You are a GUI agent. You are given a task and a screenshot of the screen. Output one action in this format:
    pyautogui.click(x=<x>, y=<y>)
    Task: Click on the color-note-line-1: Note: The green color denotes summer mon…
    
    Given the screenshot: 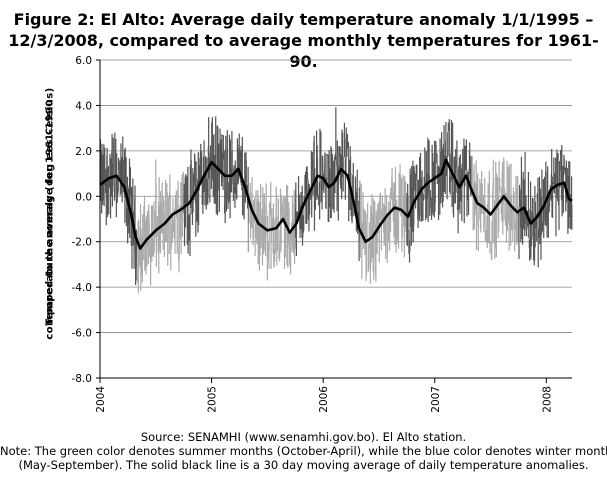 What is the action you would take?
    pyautogui.click(x=303, y=451)
    